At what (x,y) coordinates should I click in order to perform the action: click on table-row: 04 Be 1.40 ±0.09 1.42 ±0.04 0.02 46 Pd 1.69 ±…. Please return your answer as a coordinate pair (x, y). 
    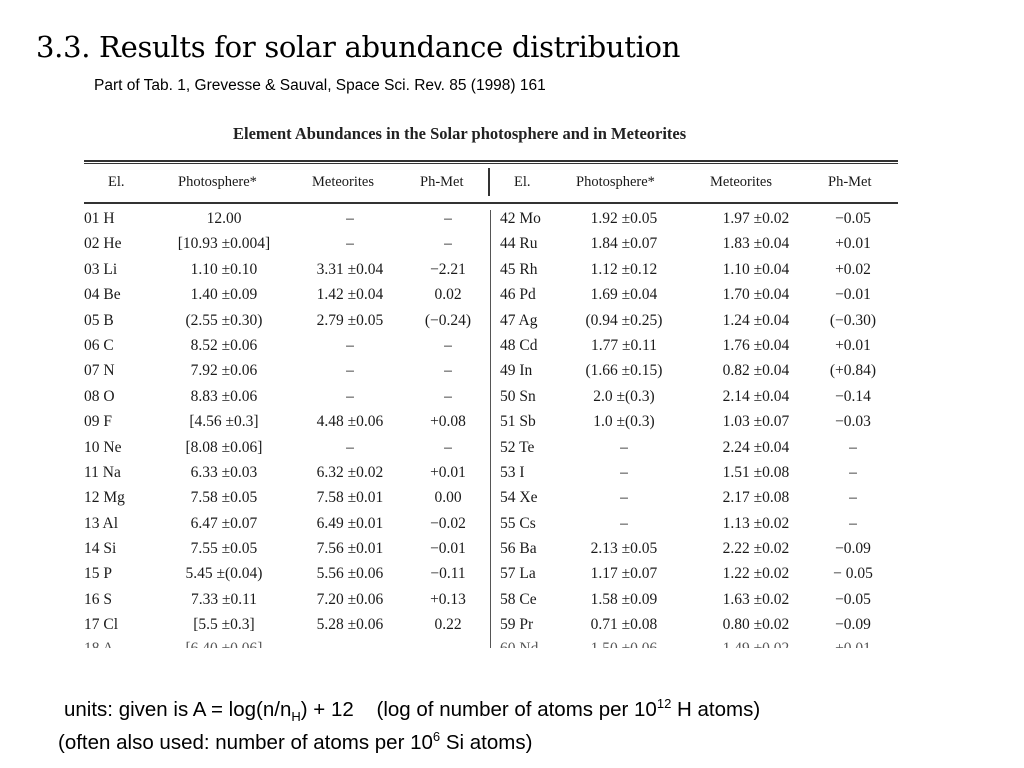
    Looking at the image, I should click on (490, 298).